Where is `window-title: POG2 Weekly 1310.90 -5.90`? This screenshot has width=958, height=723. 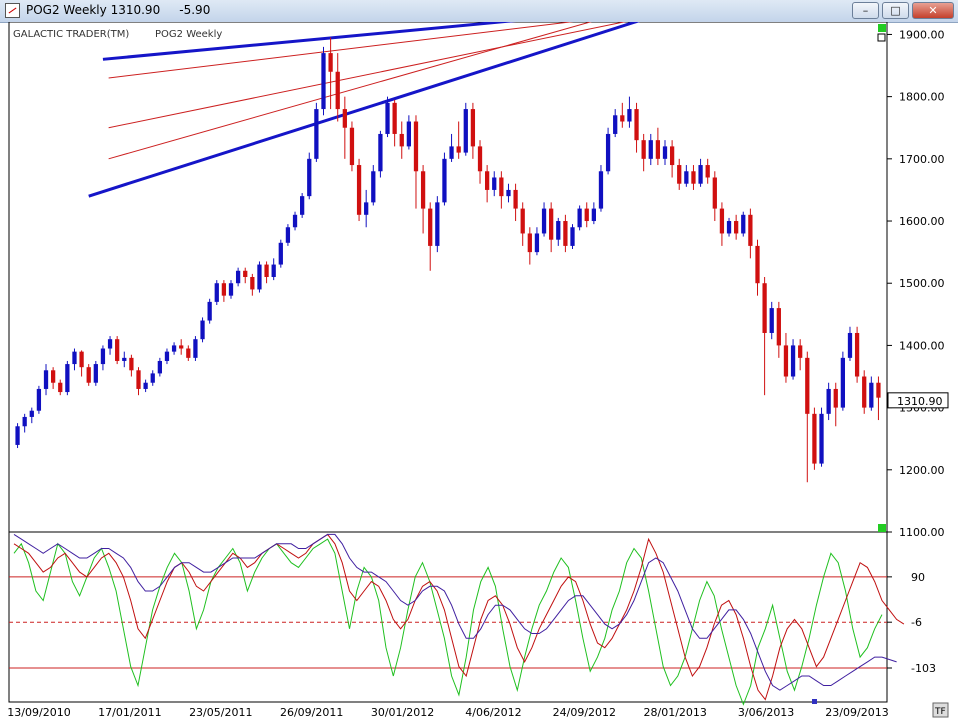 window-title: POG2 Weekly 1310.90 -5.90 is located at coordinates (118, 10).